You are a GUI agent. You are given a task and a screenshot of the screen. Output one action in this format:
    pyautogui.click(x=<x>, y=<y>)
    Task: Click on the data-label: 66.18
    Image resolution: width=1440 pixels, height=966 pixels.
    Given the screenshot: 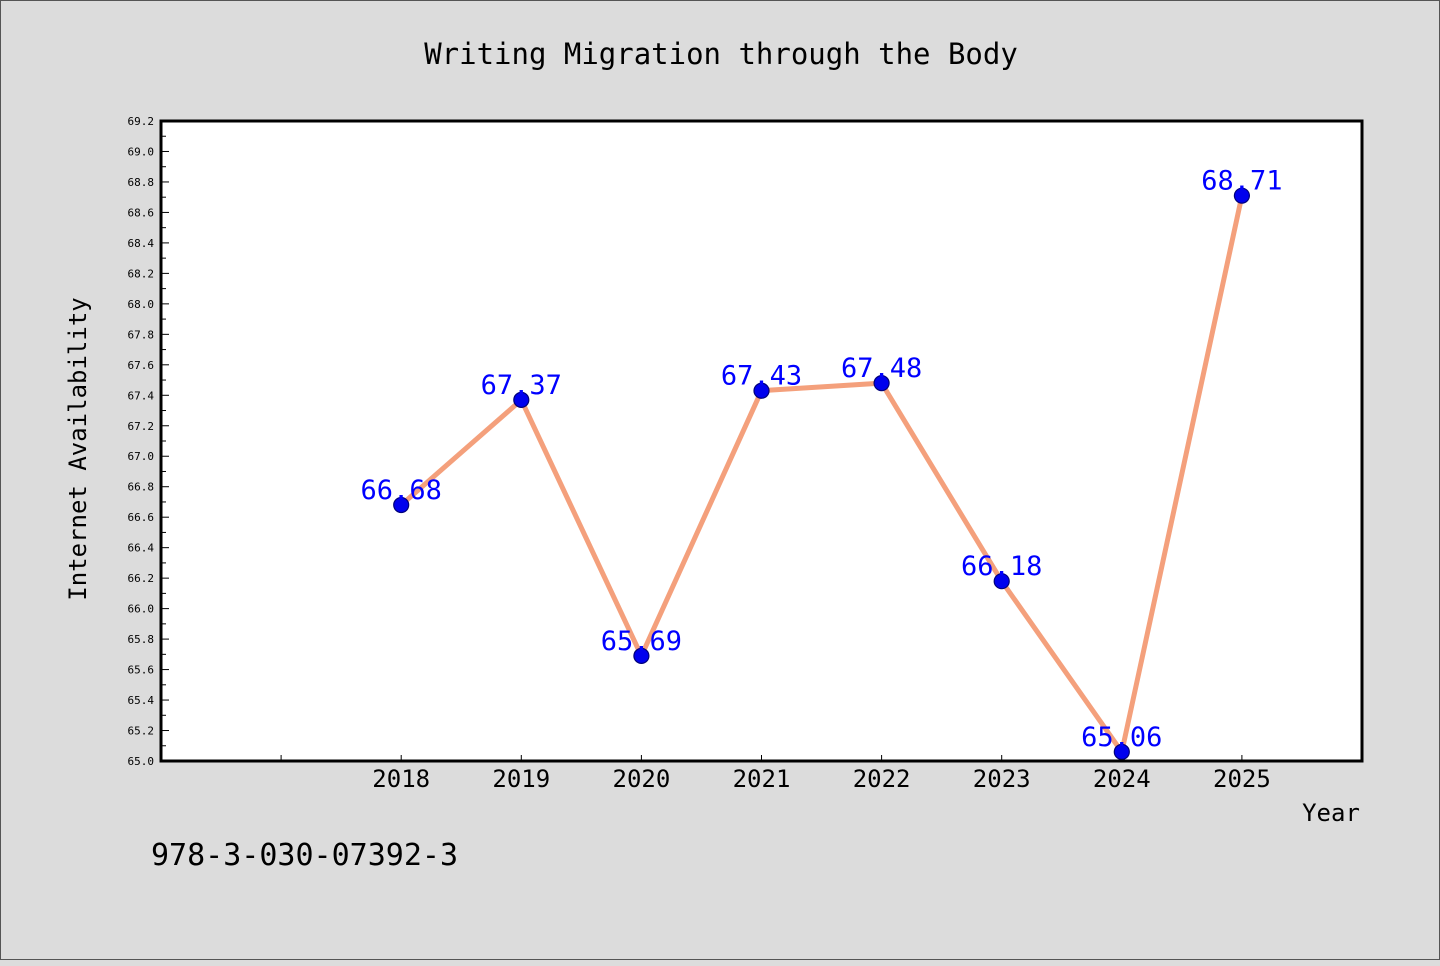 What is the action you would take?
    pyautogui.click(x=1001, y=566)
    